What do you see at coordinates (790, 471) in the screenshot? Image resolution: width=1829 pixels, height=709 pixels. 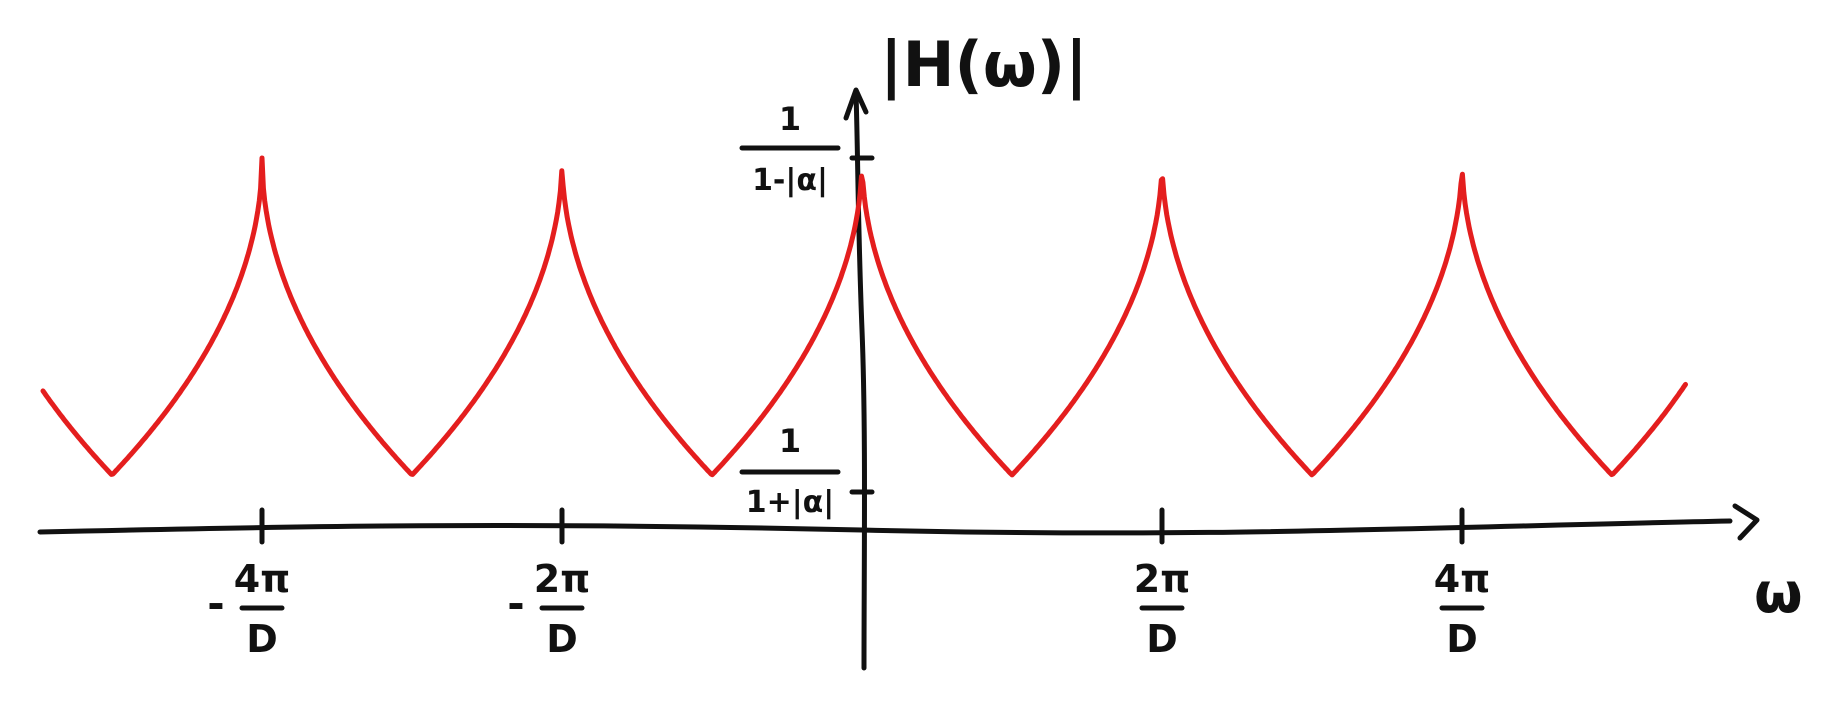 I see `y-tick-label: 1 1+|α|` at bounding box center [790, 471].